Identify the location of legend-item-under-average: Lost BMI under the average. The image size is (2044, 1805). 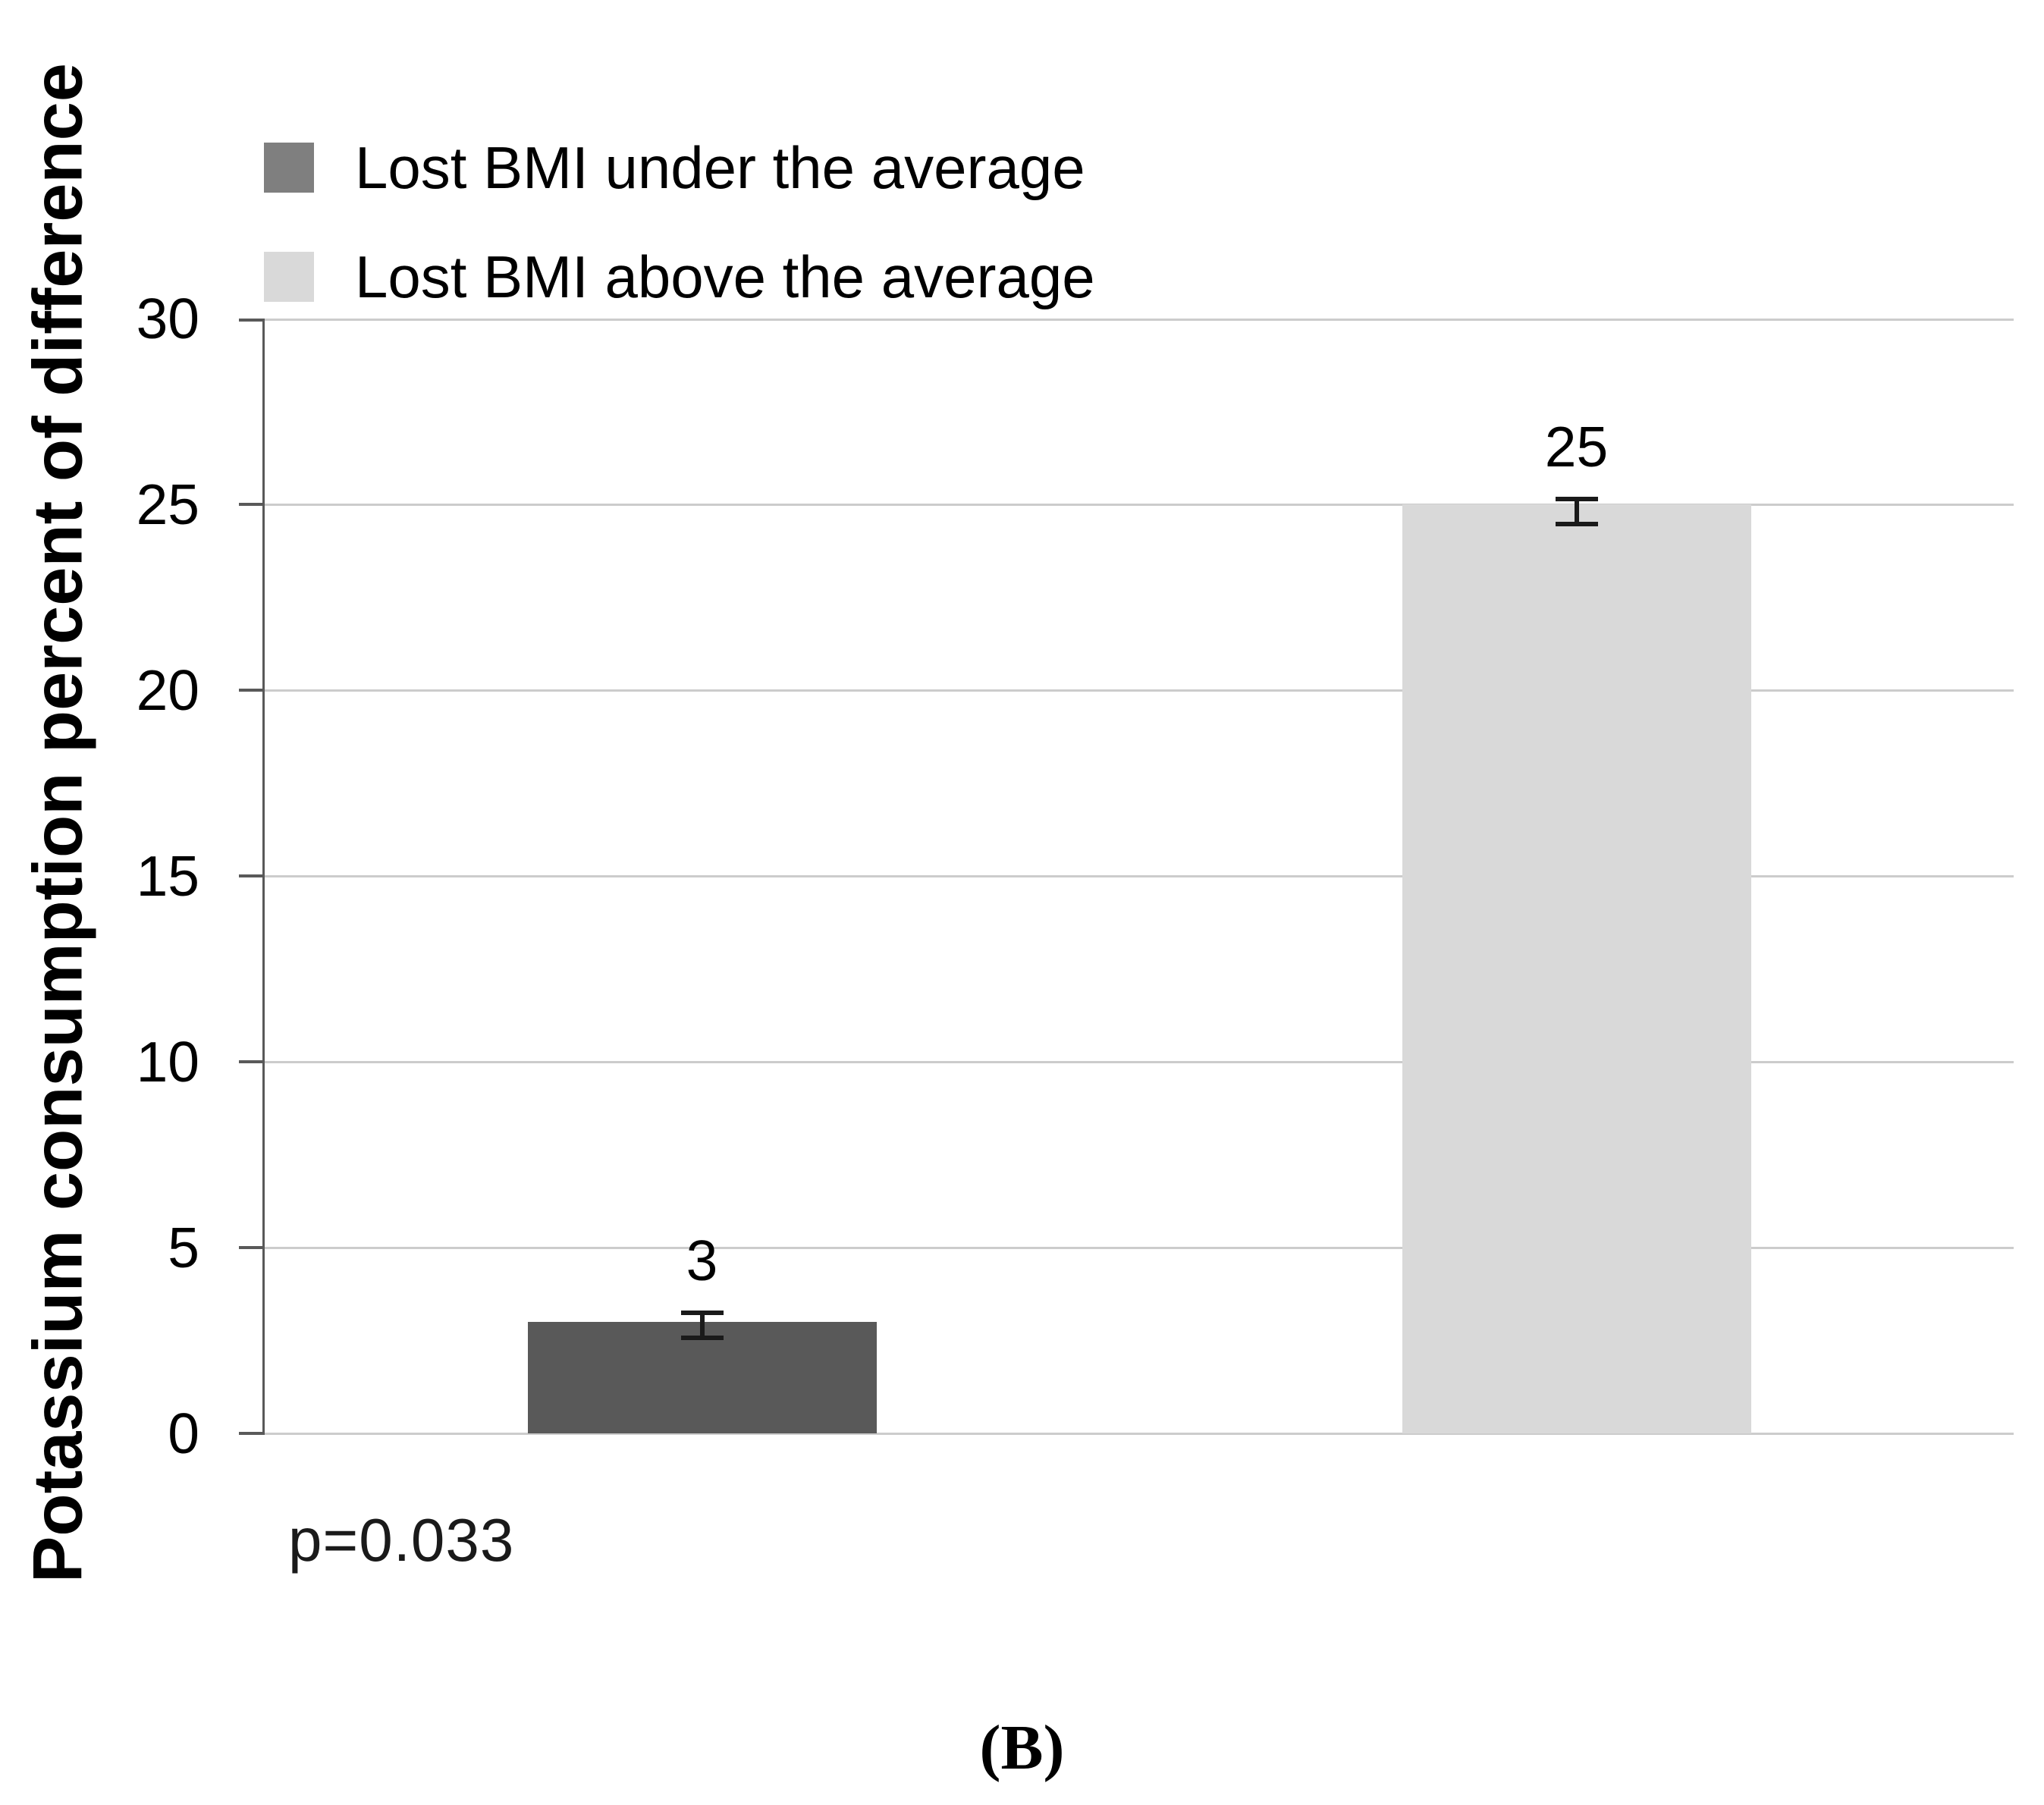
(675, 167).